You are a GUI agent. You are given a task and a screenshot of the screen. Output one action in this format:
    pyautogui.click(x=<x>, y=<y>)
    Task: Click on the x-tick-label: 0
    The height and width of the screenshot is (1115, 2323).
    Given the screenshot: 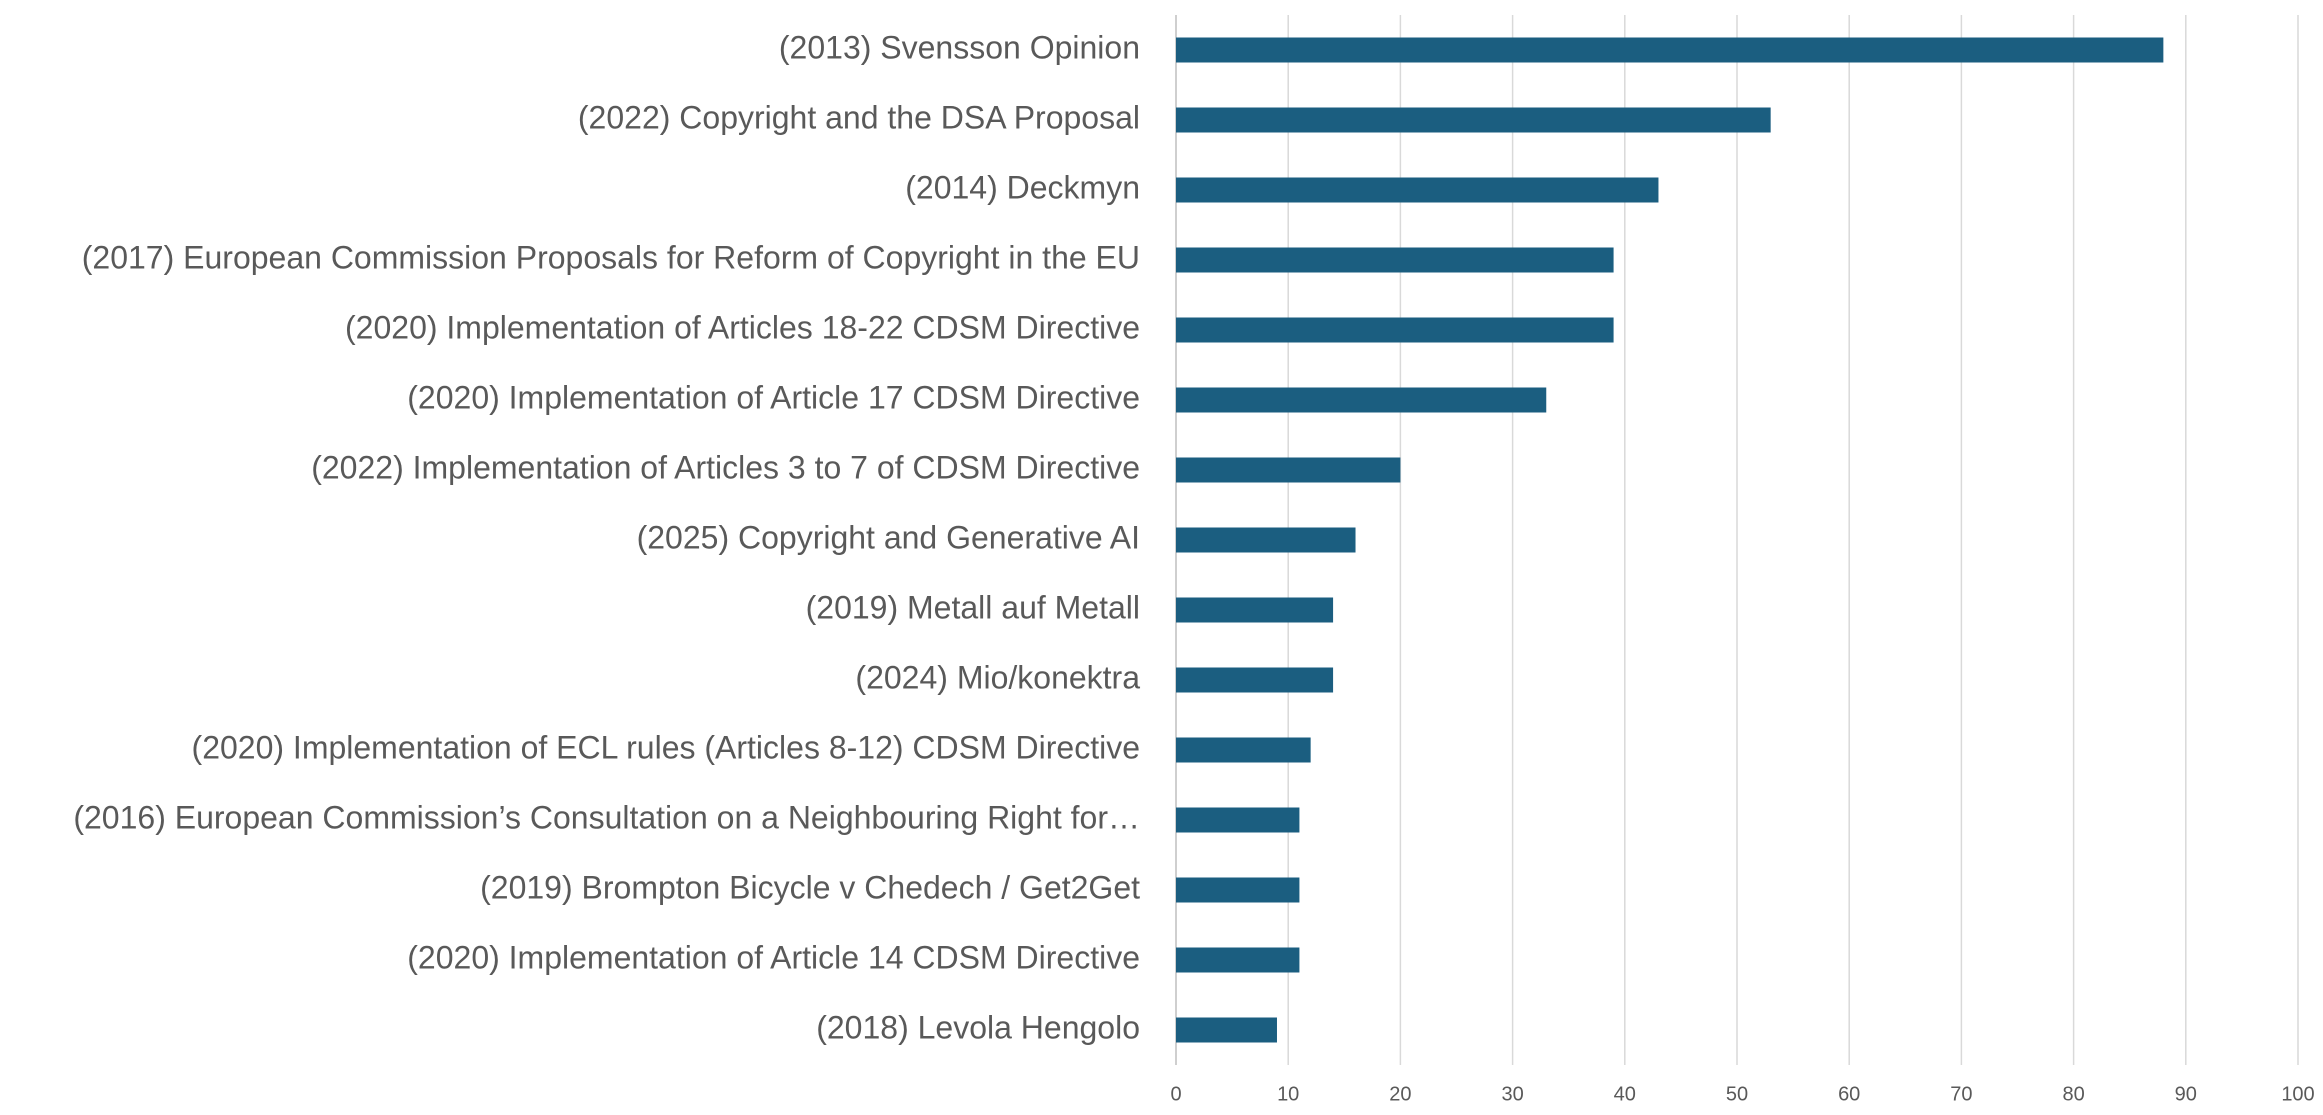 What is the action you would take?
    pyautogui.click(x=1175, y=1094)
    